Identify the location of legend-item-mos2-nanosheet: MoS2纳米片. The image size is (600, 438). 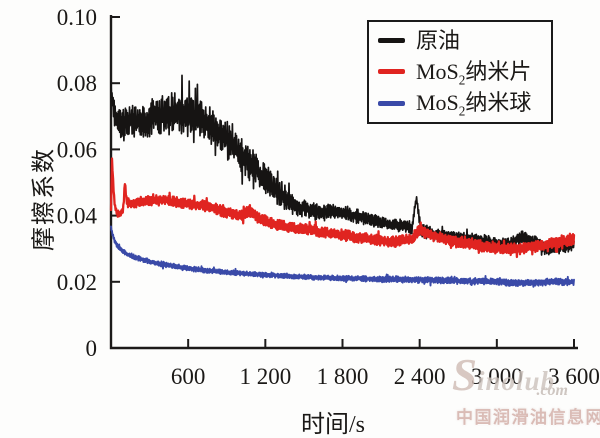
(463, 71).